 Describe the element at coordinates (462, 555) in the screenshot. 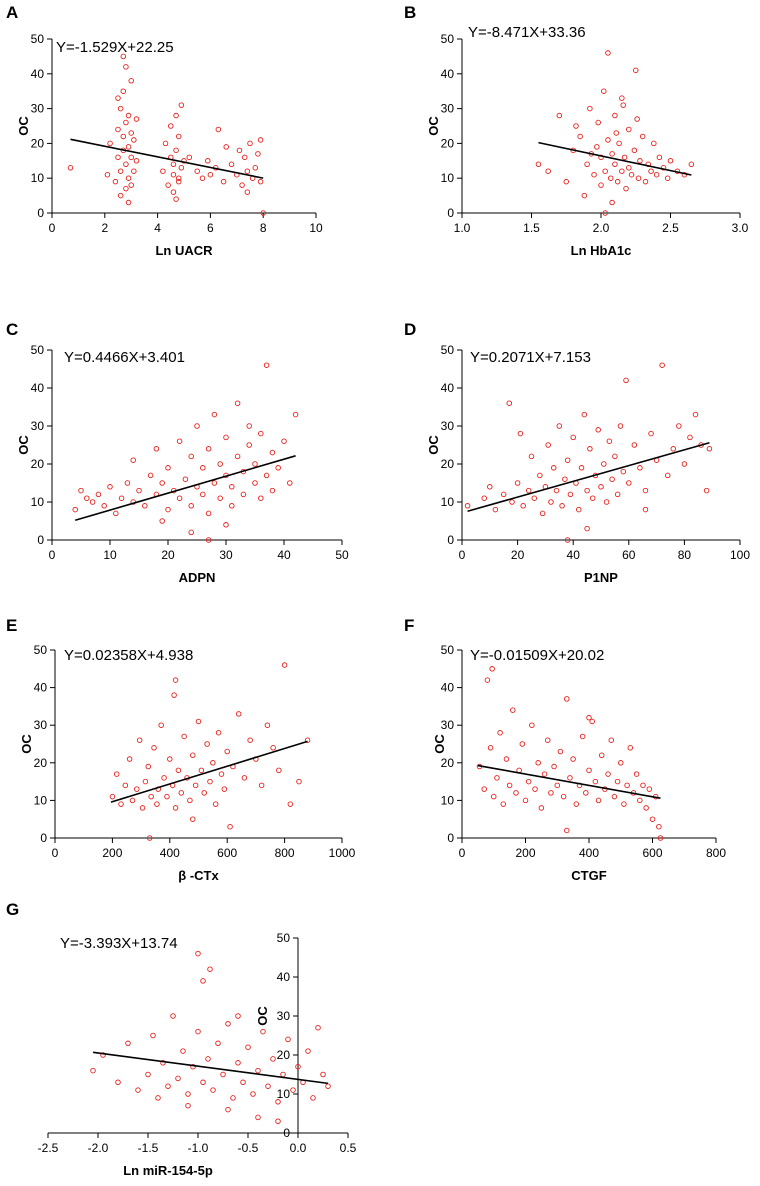

I see `x-tick-label-d: 0` at that location.